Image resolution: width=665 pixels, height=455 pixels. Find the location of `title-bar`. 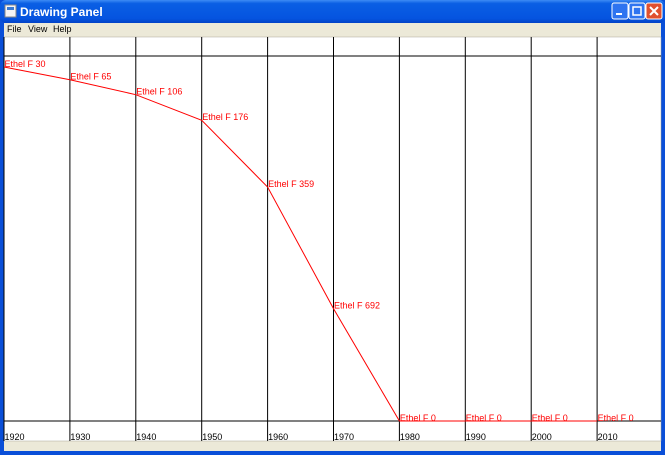

title-bar is located at coordinates (332, 11).